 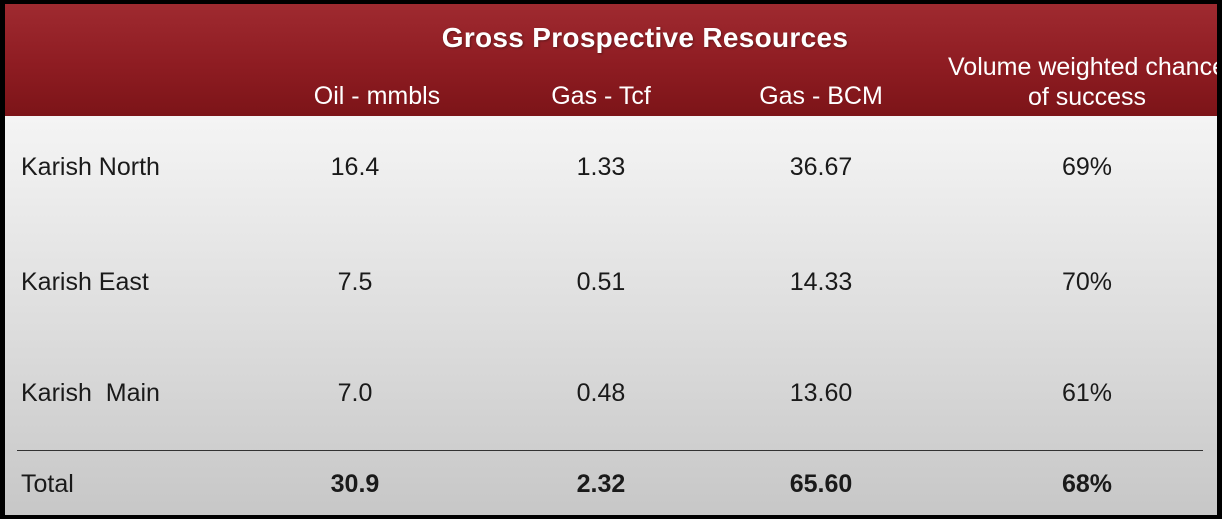 What do you see at coordinates (821, 484) in the screenshot?
I see `total-gas-bcm-value: 65.60` at bounding box center [821, 484].